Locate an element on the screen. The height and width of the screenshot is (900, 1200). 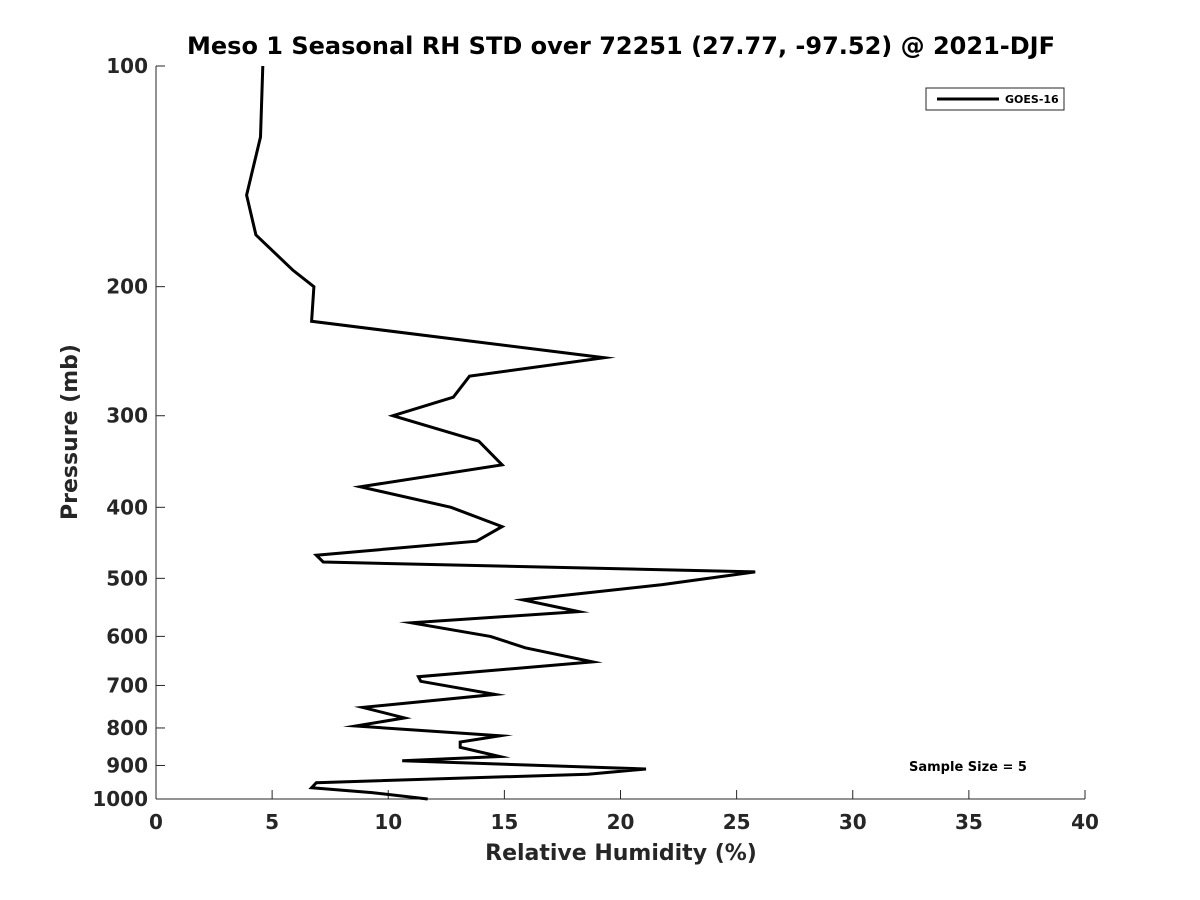
y-tick-label: 600 is located at coordinates (127, 636).